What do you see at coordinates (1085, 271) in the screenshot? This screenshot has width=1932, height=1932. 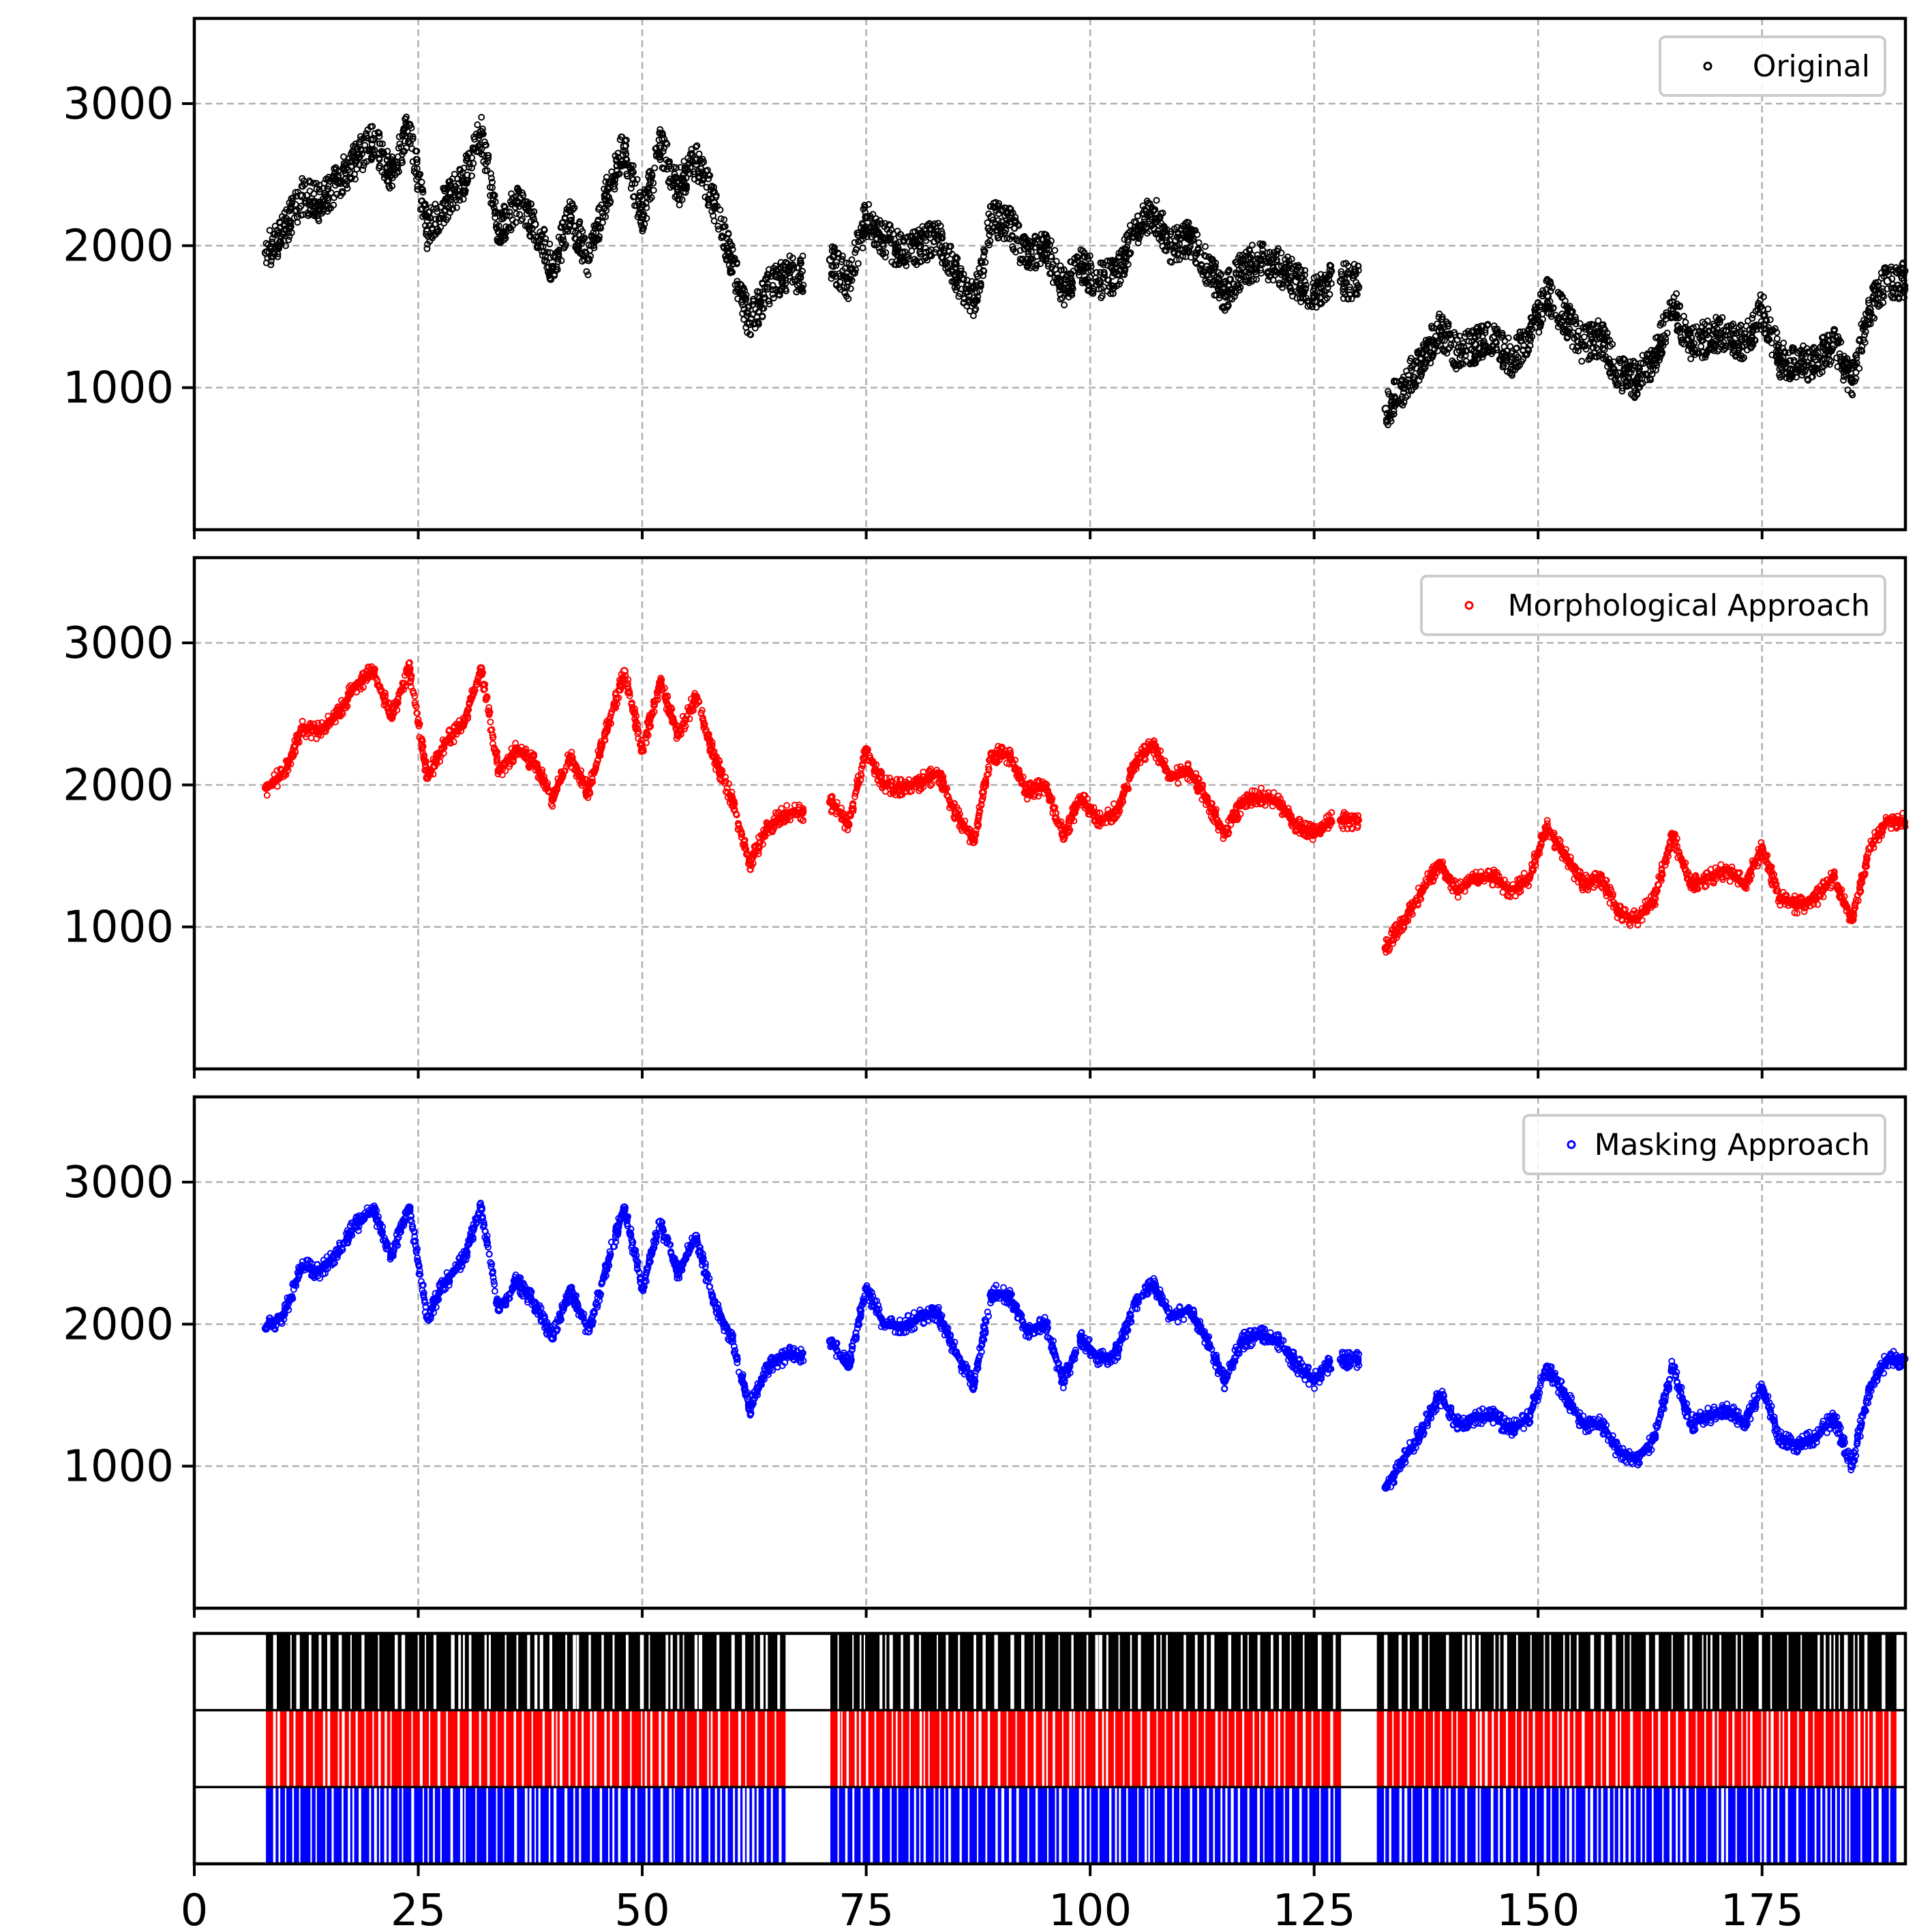 I see `series-points` at bounding box center [1085, 271].